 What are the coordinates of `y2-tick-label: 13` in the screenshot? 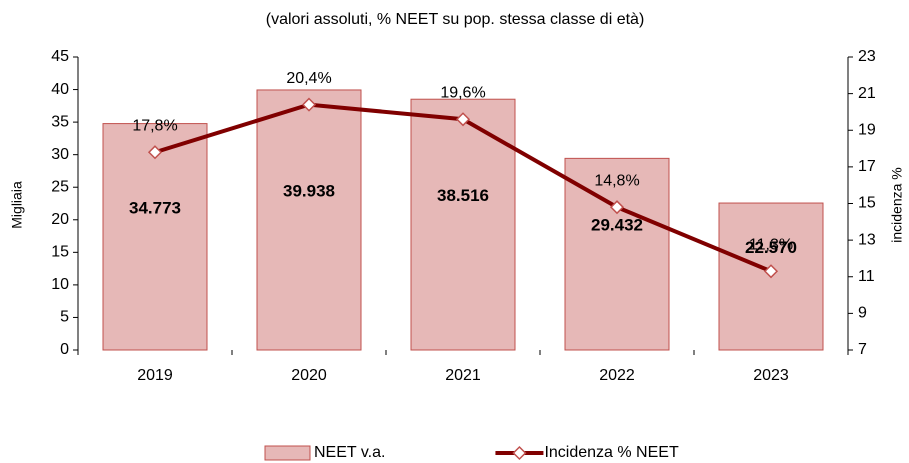 It's located at (867, 239).